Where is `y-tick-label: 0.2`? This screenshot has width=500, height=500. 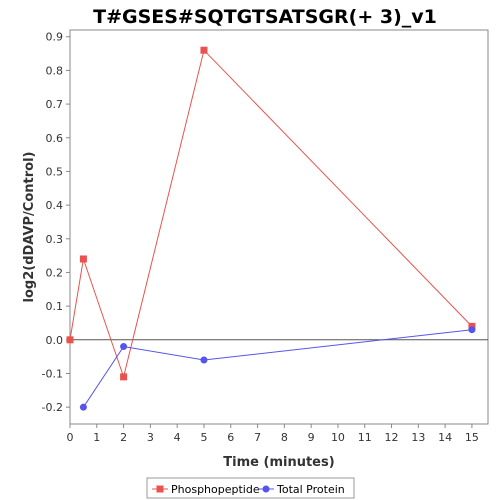 y-tick-label: 0.2 is located at coordinates (55, 272).